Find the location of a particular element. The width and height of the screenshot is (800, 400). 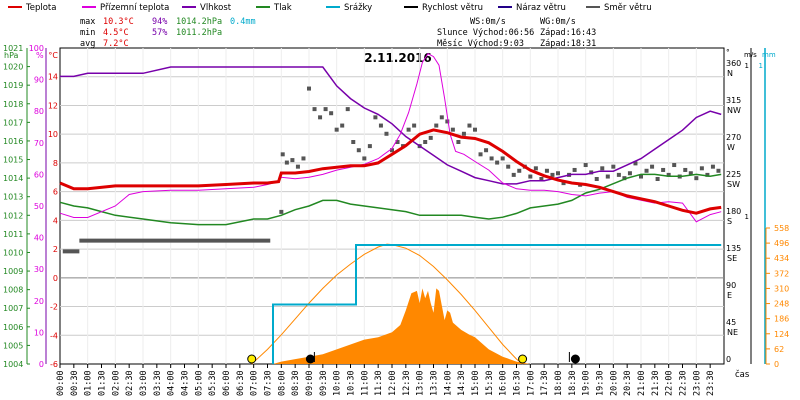

hpa-tick-label: 1012 is located at coordinates (13, 215).